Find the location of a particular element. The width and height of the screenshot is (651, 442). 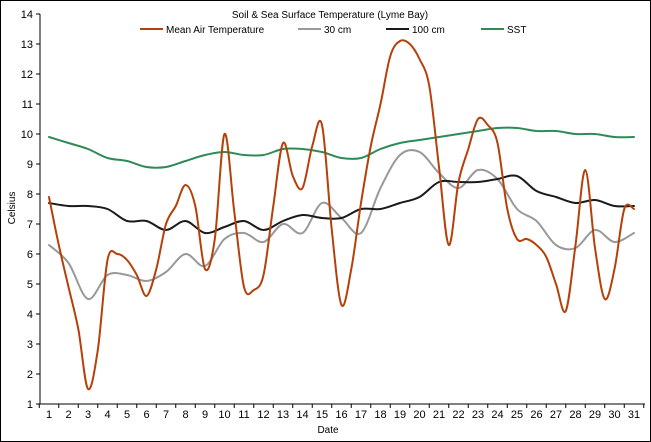

x-tick-label: 13 is located at coordinates (283, 415).